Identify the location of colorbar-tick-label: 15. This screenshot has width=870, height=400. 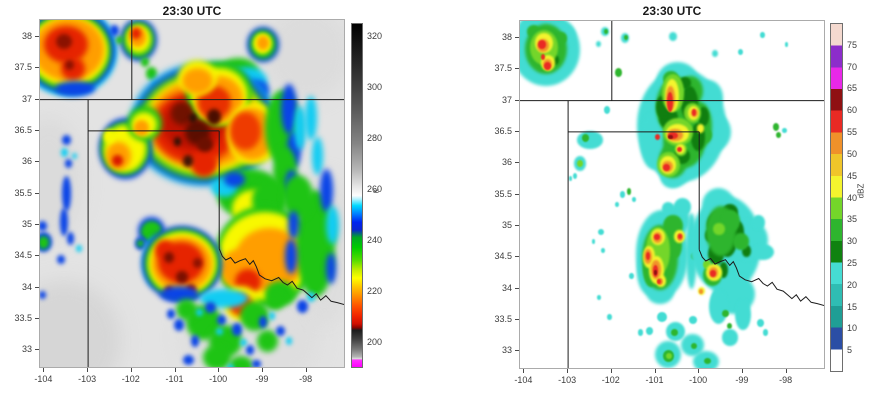
(852, 306).